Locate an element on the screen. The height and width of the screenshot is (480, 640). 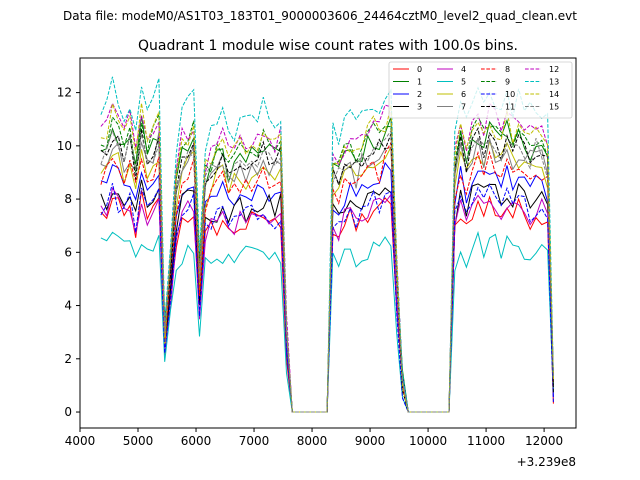
x-tick-label: 12000 is located at coordinates (544, 441).